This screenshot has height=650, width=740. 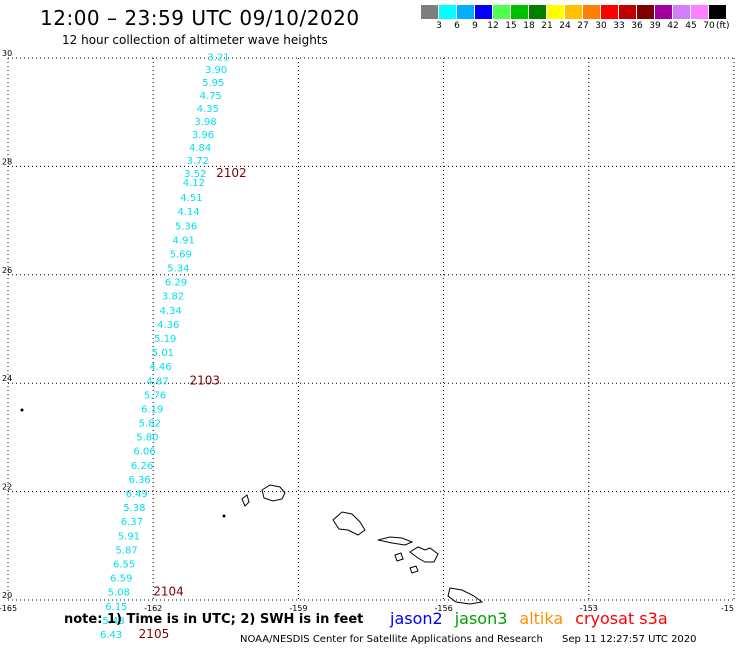 What do you see at coordinates (481, 618) in the screenshot?
I see `satellite-name: jason3` at bounding box center [481, 618].